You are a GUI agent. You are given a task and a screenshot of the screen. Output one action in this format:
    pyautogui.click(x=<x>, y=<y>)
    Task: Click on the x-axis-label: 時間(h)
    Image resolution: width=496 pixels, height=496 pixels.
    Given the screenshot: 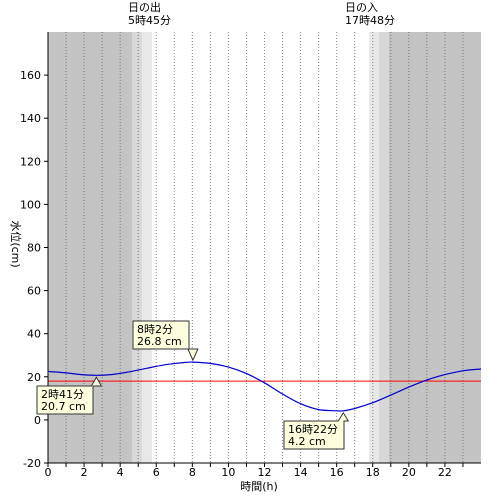 What is the action you would take?
    pyautogui.click(x=259, y=486)
    